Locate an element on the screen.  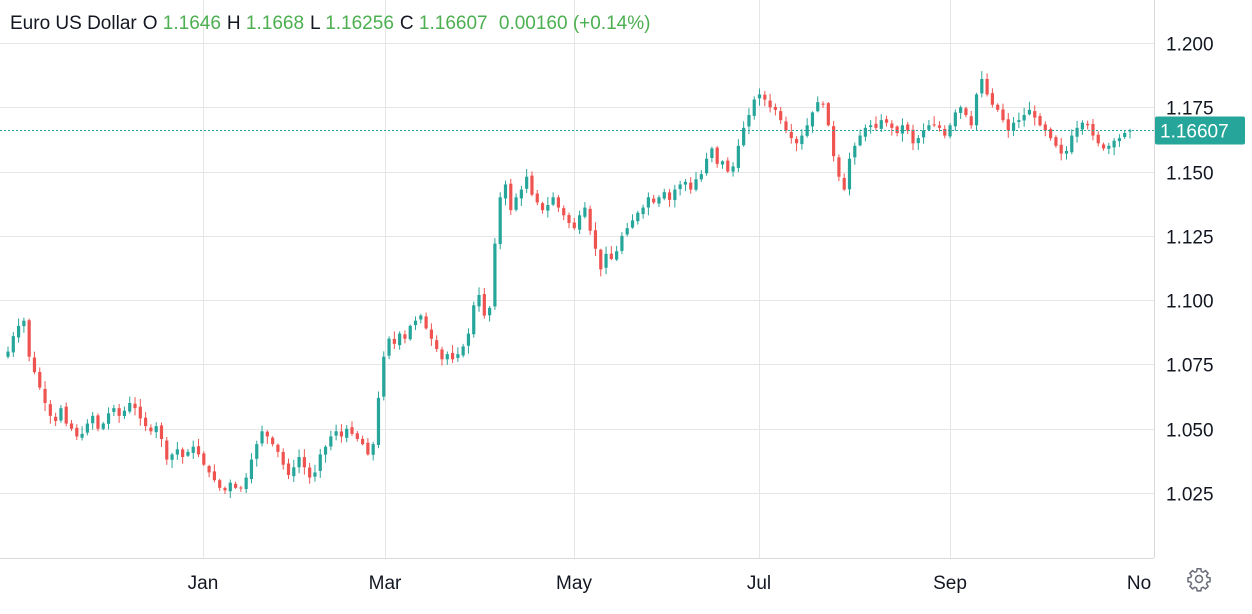
change-value: 0.00160 (+0.14%) is located at coordinates (574, 23).